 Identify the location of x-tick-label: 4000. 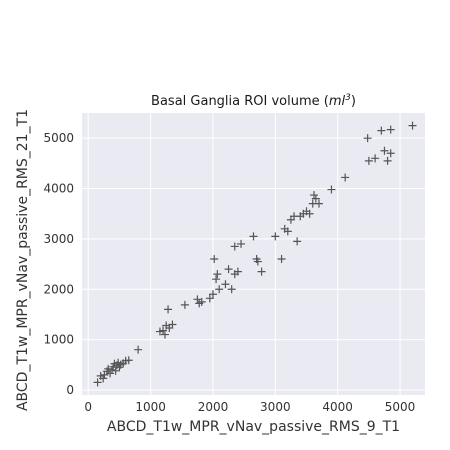
(337, 407).